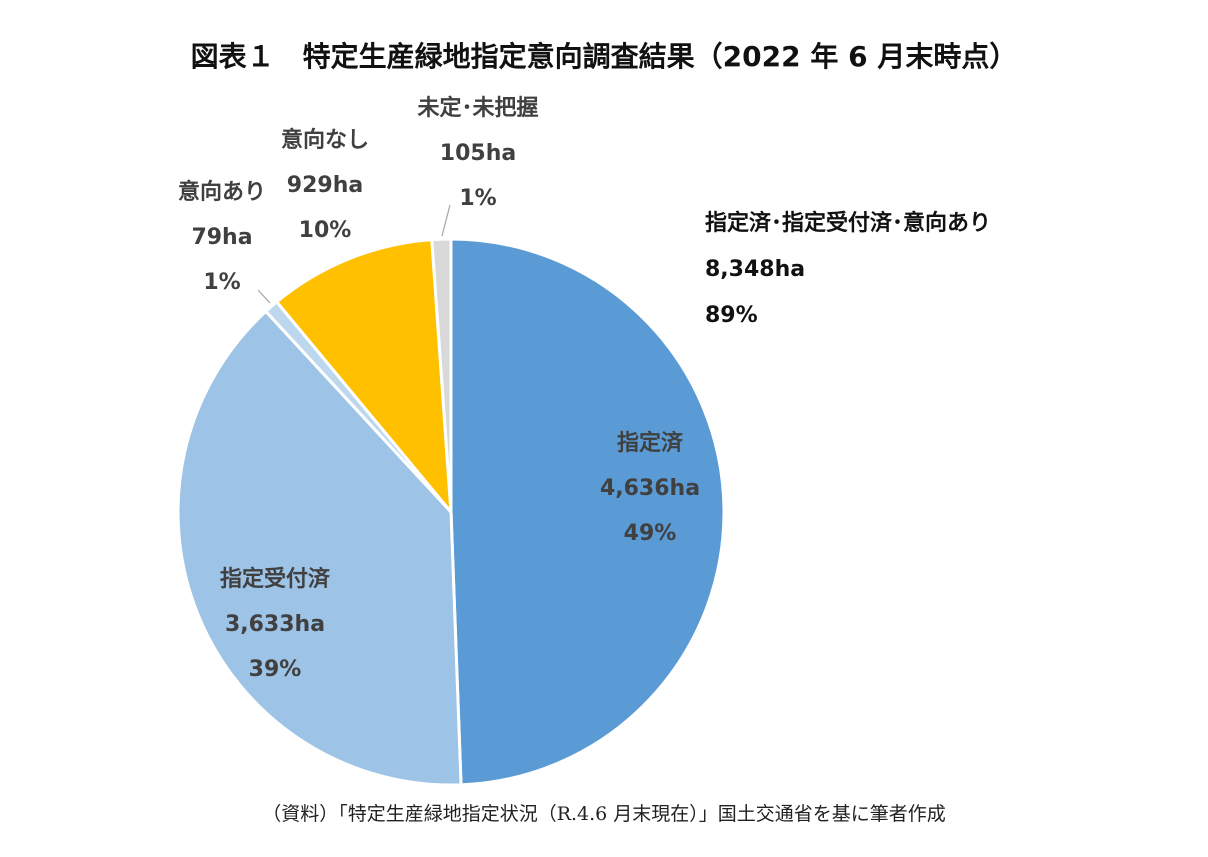 This screenshot has width=1208, height=857. What do you see at coordinates (848, 269) in the screenshot?
I see `summary-label: 指定済･指定受付済･意向あり 8,348ha 89%` at bounding box center [848, 269].